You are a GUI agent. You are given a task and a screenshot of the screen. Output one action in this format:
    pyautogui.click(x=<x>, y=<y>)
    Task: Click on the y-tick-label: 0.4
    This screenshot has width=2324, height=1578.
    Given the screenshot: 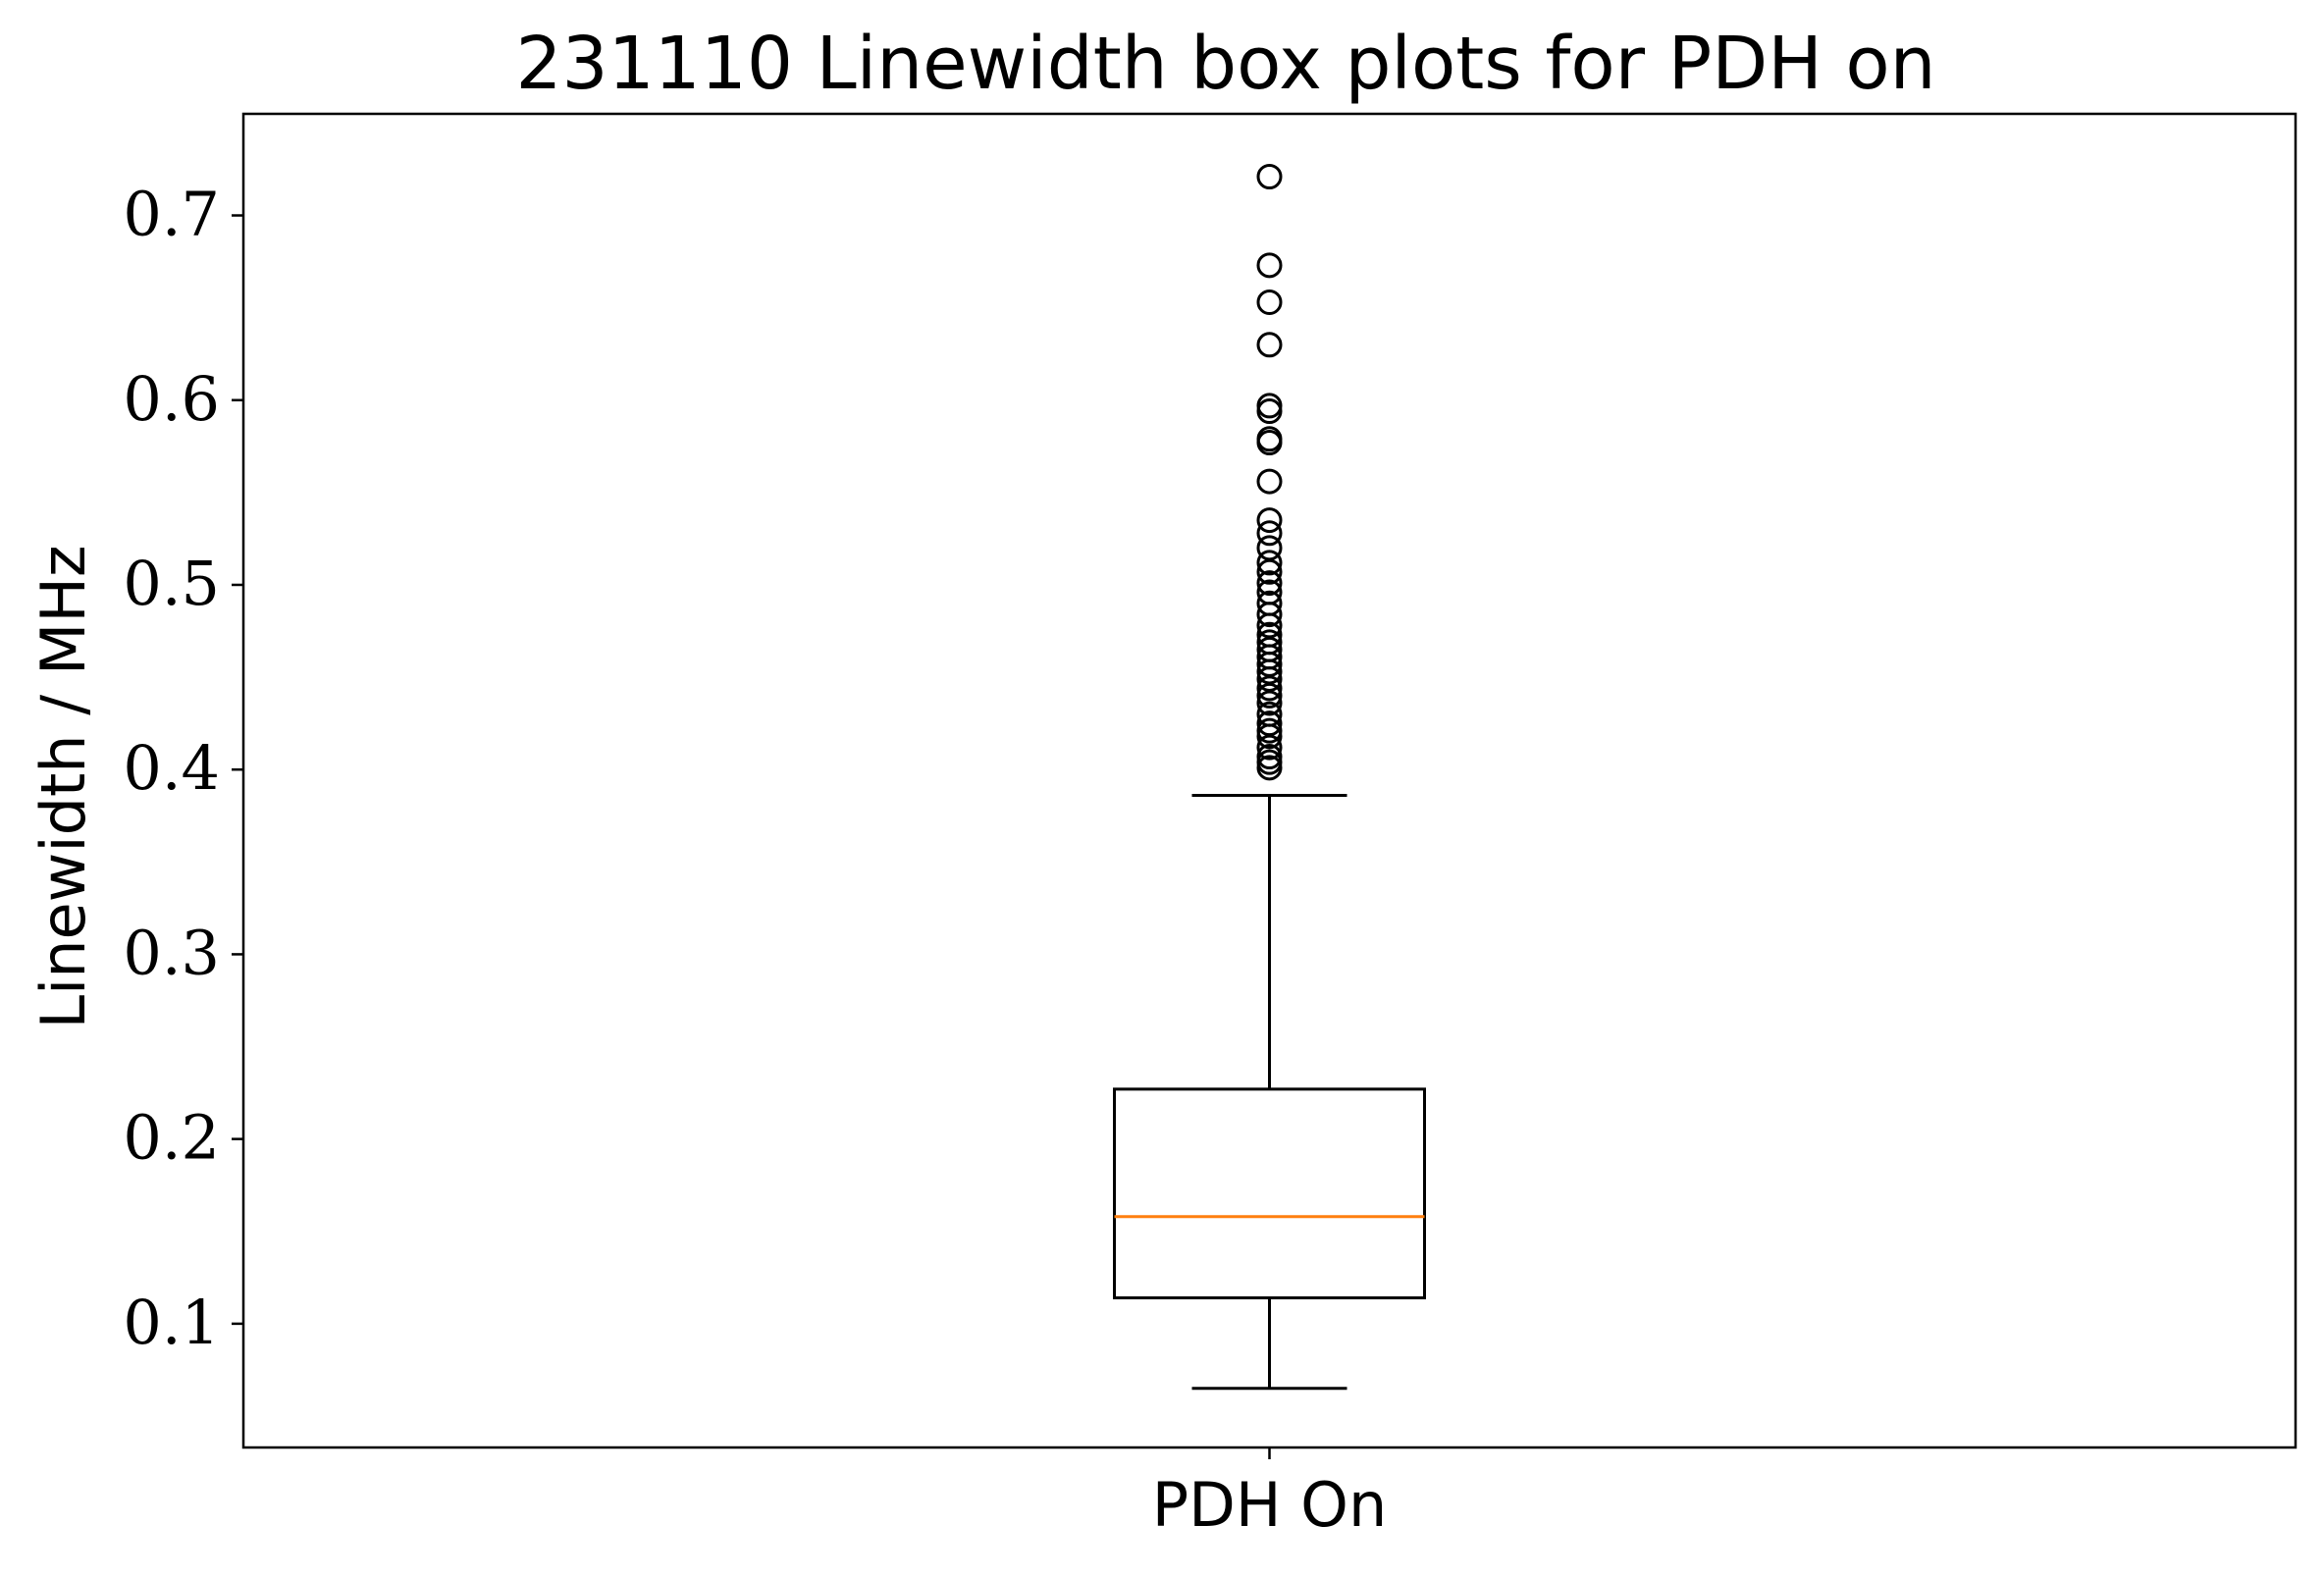 What is the action you would take?
    pyautogui.click(x=171, y=768)
    